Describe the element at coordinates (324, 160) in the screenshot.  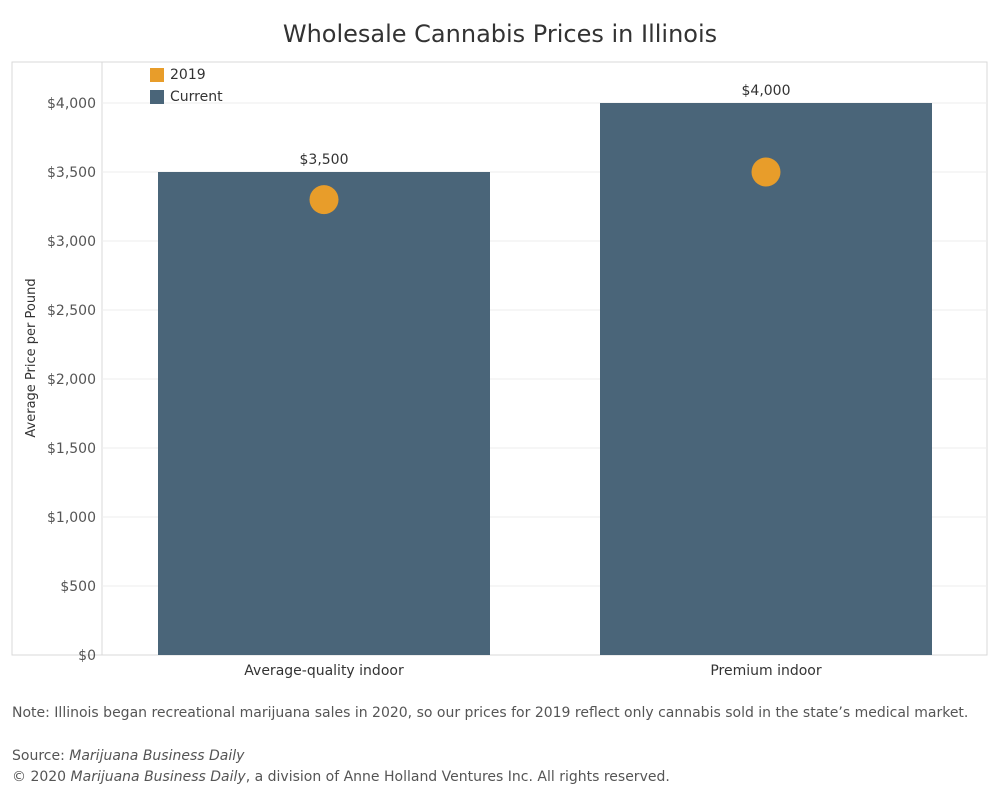
I see `bar-data-label: $3,500` at that location.